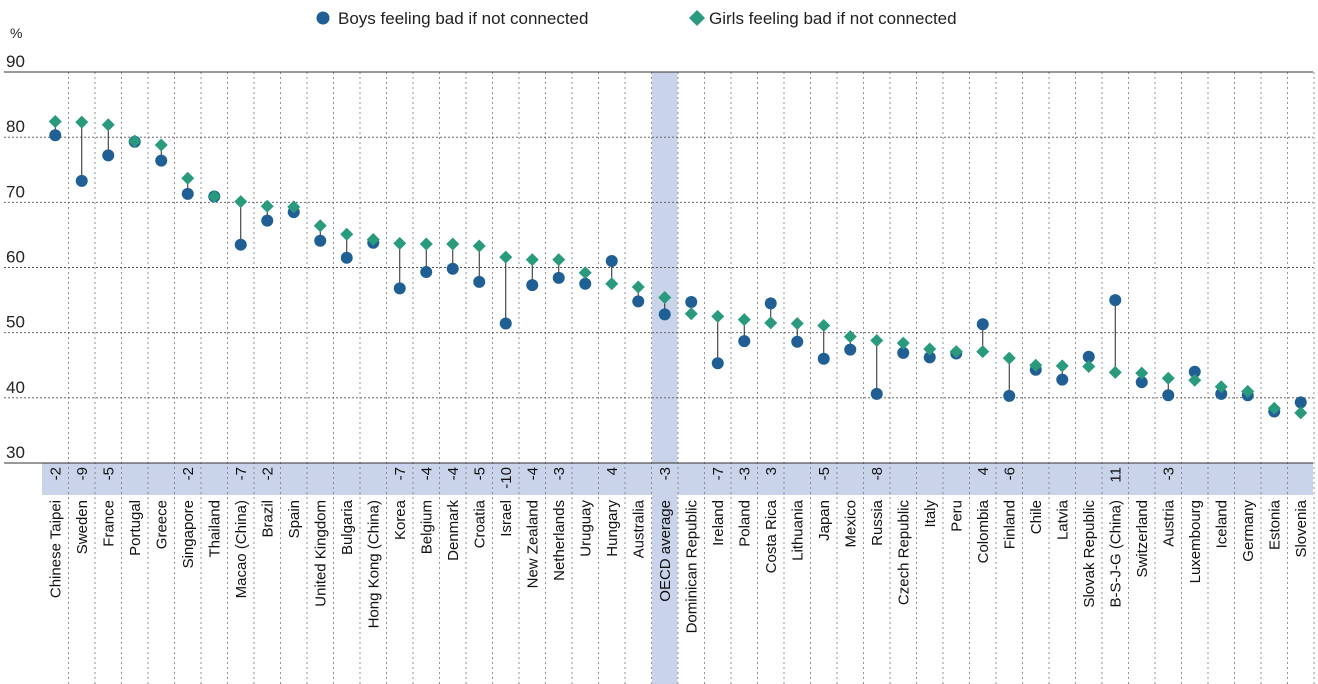 This screenshot has height=684, width=1318. Describe the element at coordinates (373, 564) in the screenshot. I see `category-label-hong-kong-china: Hong Kong (China)` at that location.